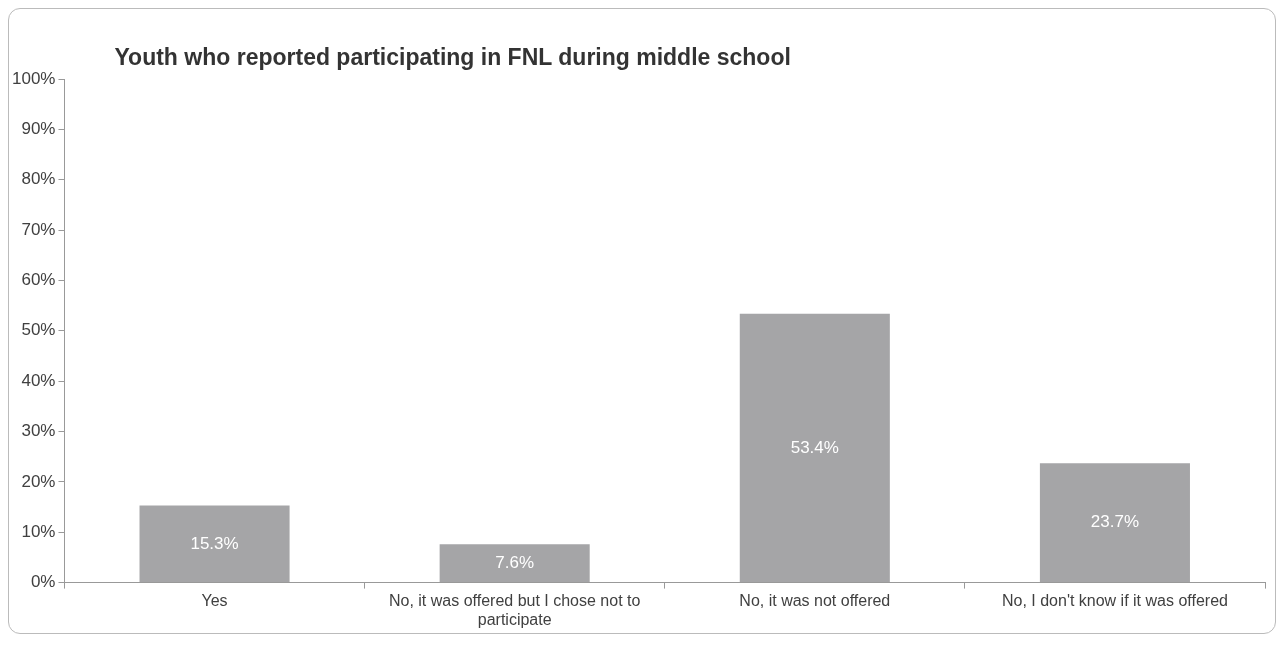 The image size is (1288, 645). Describe the element at coordinates (38, 129) in the screenshot. I see `y-tick-label: 90%` at that location.